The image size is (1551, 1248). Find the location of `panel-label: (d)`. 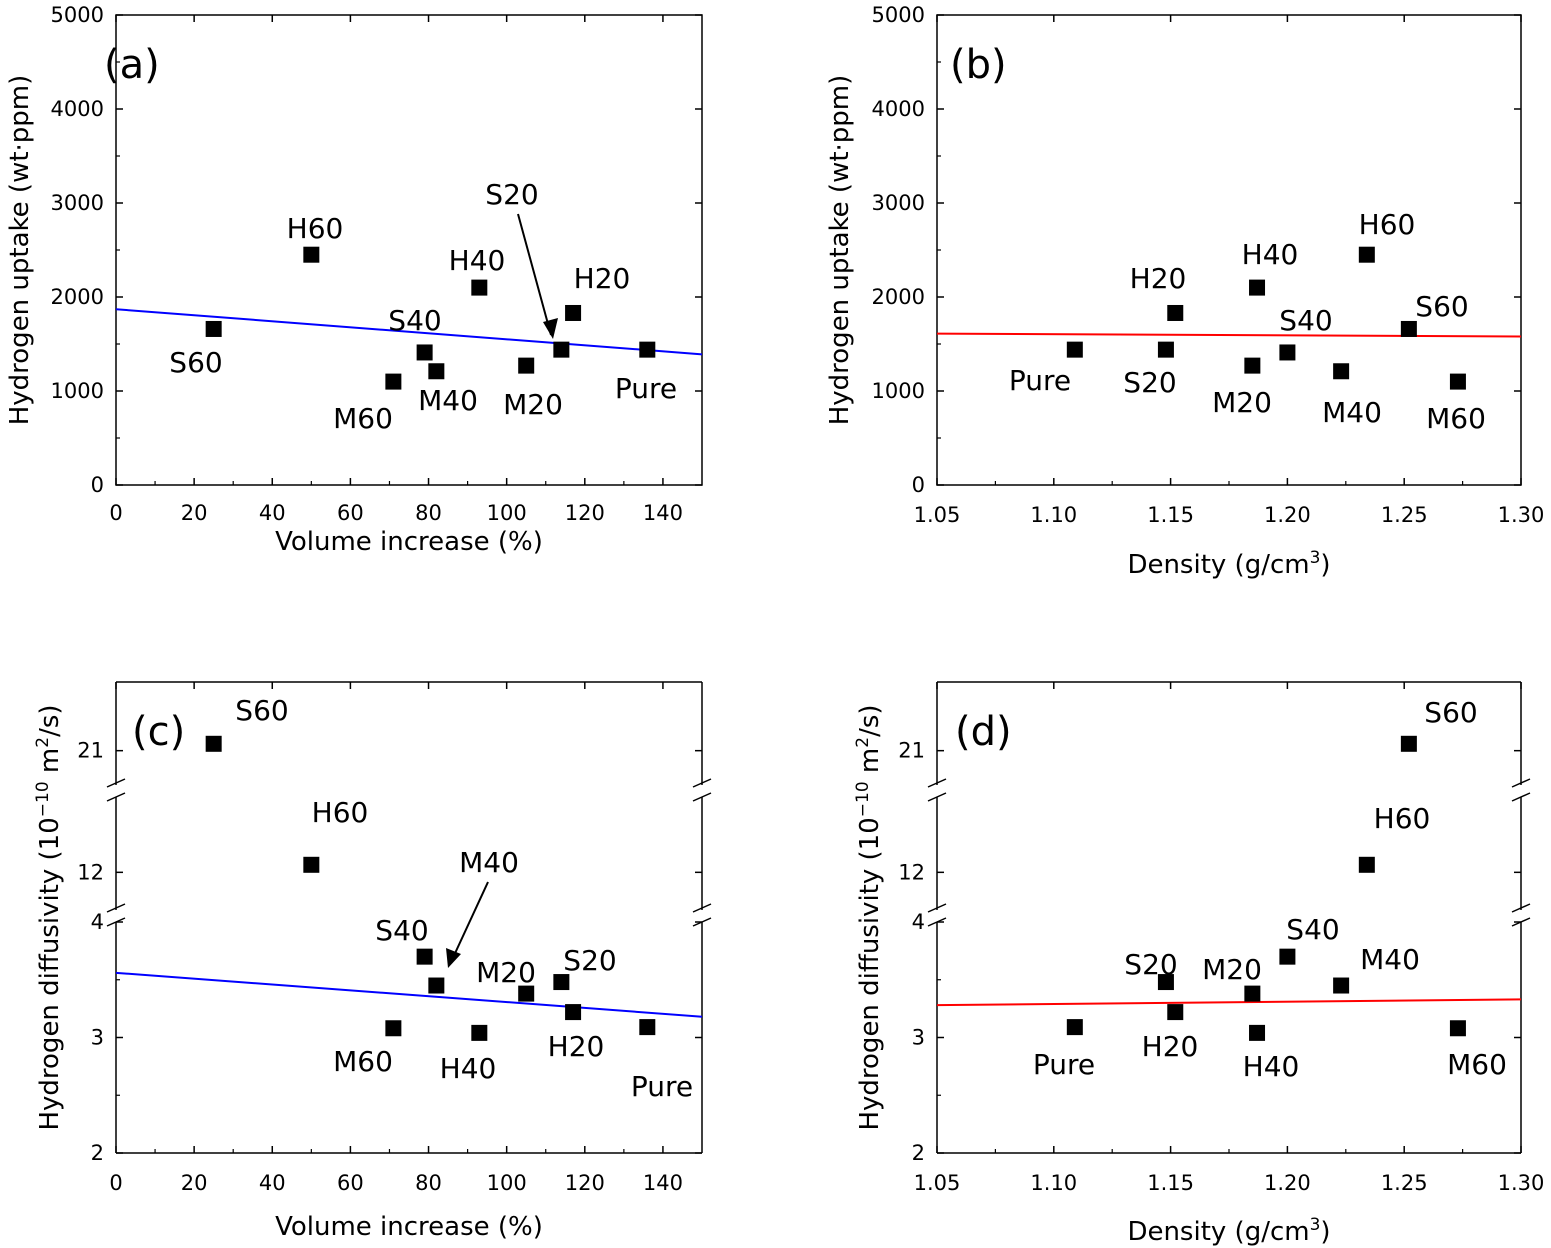

panel-label: (d) is located at coordinates (983, 732).